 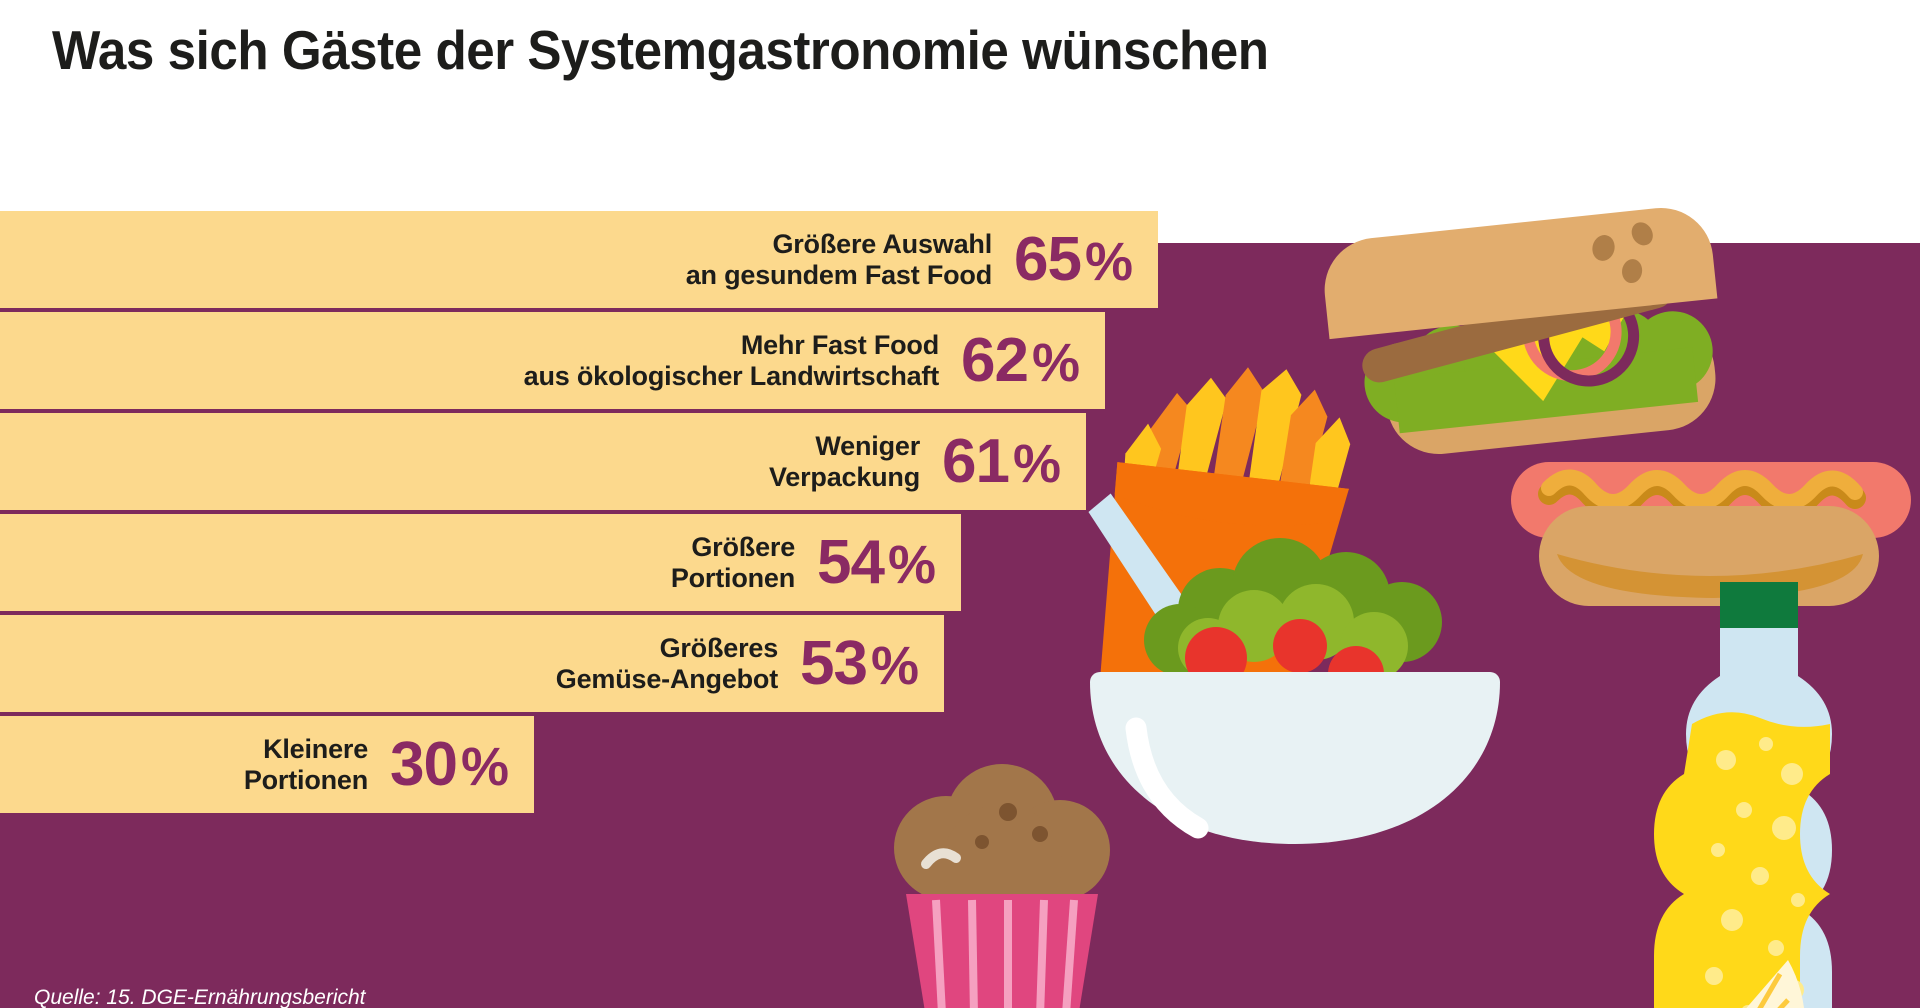 I want to click on bar-value-number: 61, so click(x=976, y=461).